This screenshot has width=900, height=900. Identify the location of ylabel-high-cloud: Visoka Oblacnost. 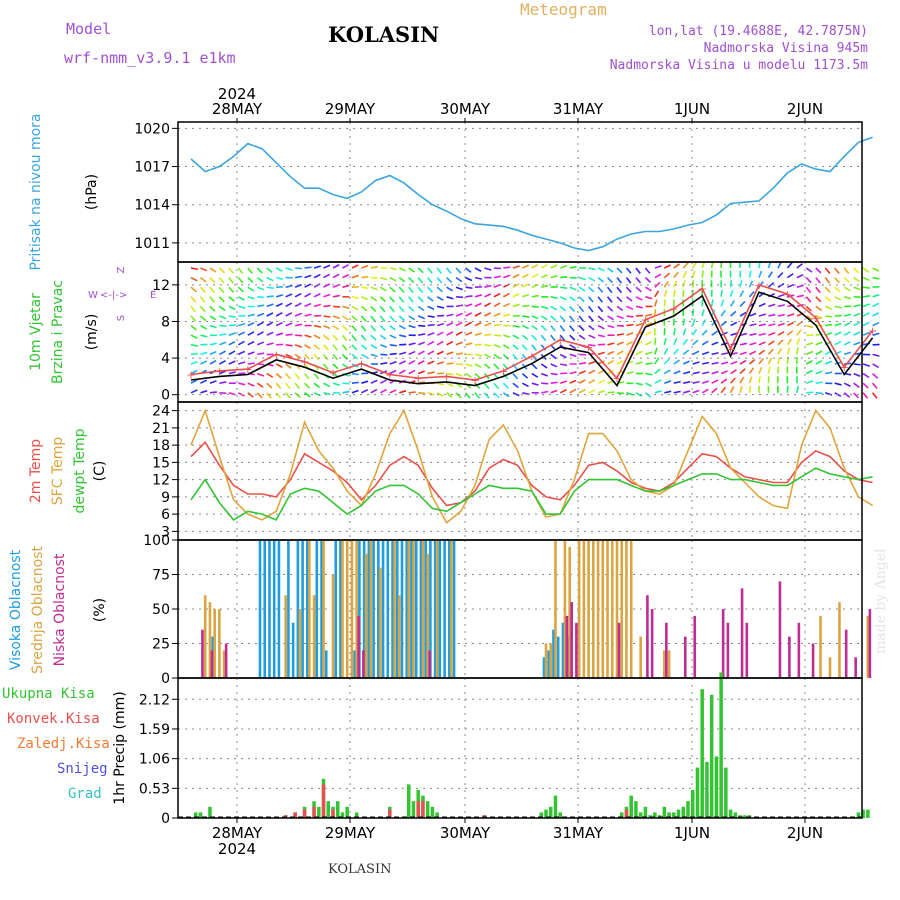
(16, 609).